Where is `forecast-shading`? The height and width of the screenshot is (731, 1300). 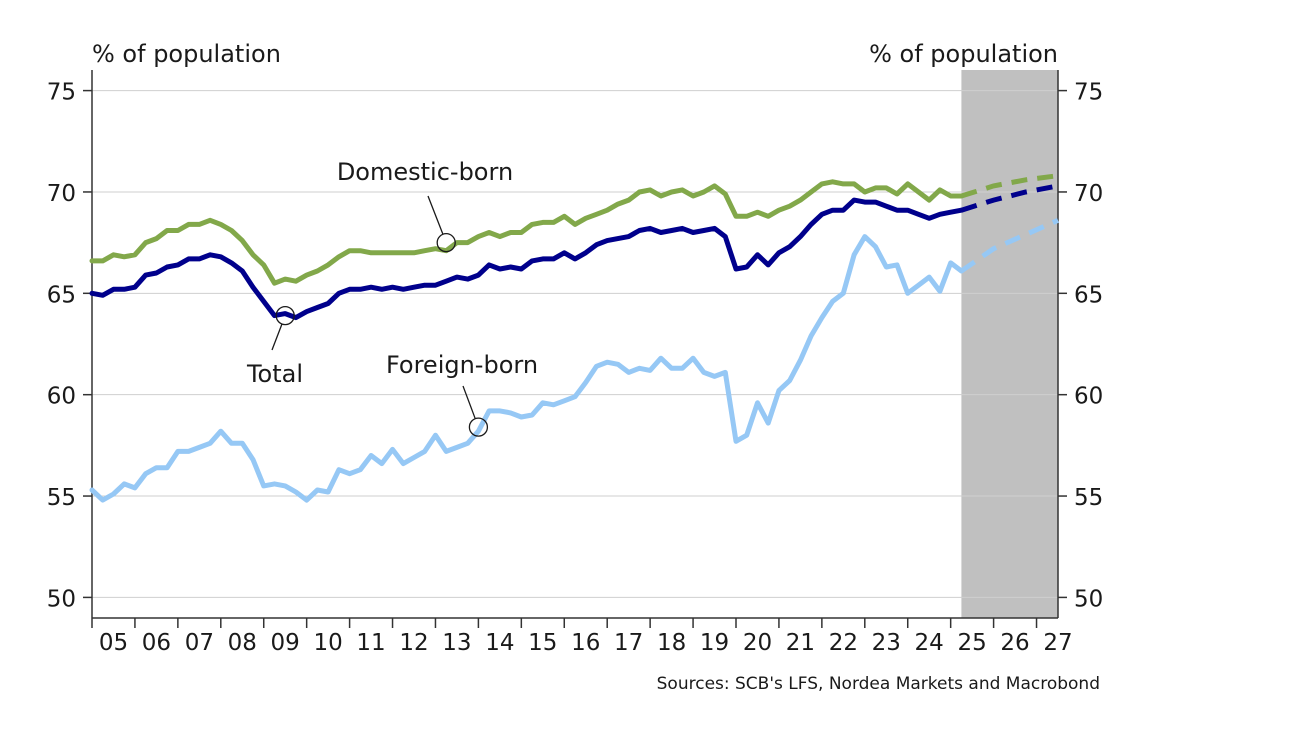
forecast-shading is located at coordinates (1009, 344).